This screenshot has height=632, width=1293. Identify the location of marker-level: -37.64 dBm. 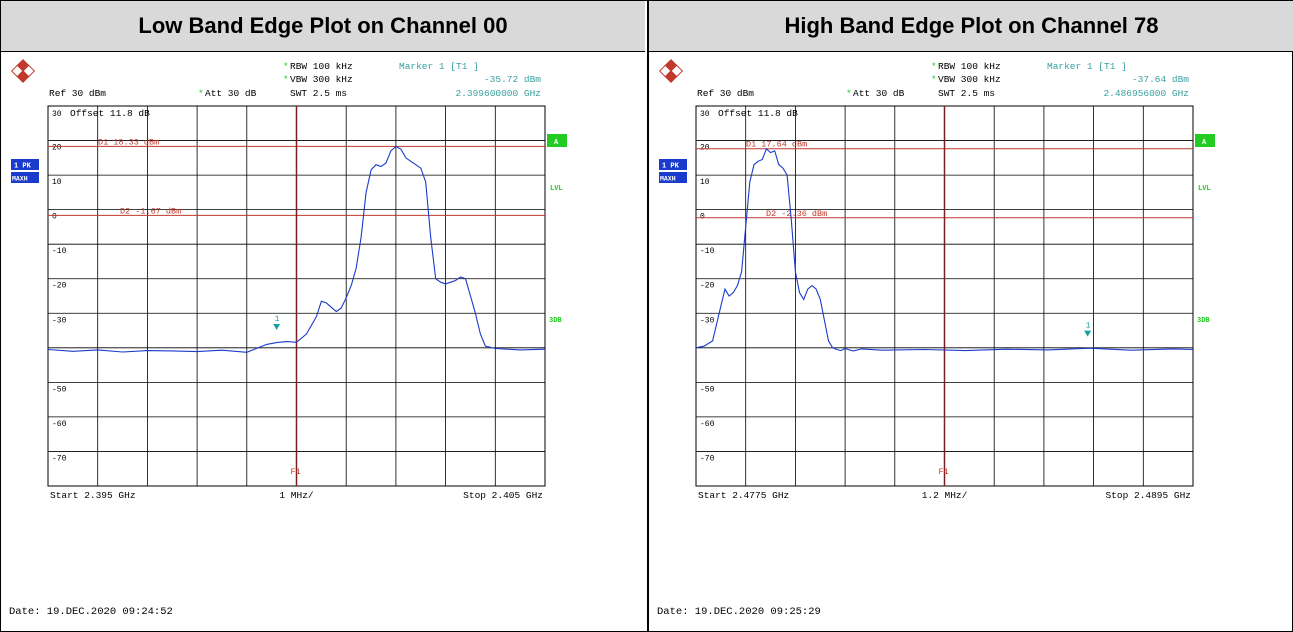
(1160, 79).